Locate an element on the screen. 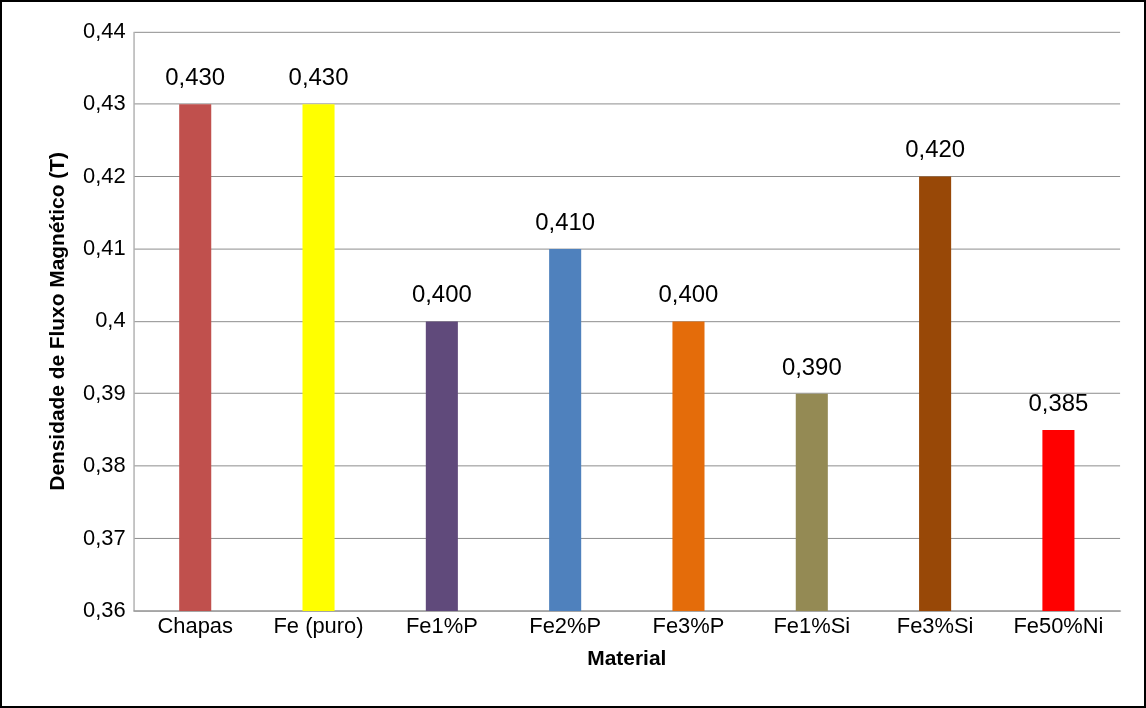  data-label: 0,390 is located at coordinates (811, 366).